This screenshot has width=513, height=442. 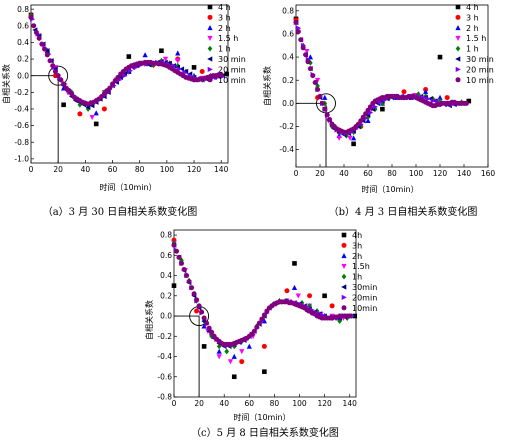 I want to click on plot-frame, so click(x=129, y=84).